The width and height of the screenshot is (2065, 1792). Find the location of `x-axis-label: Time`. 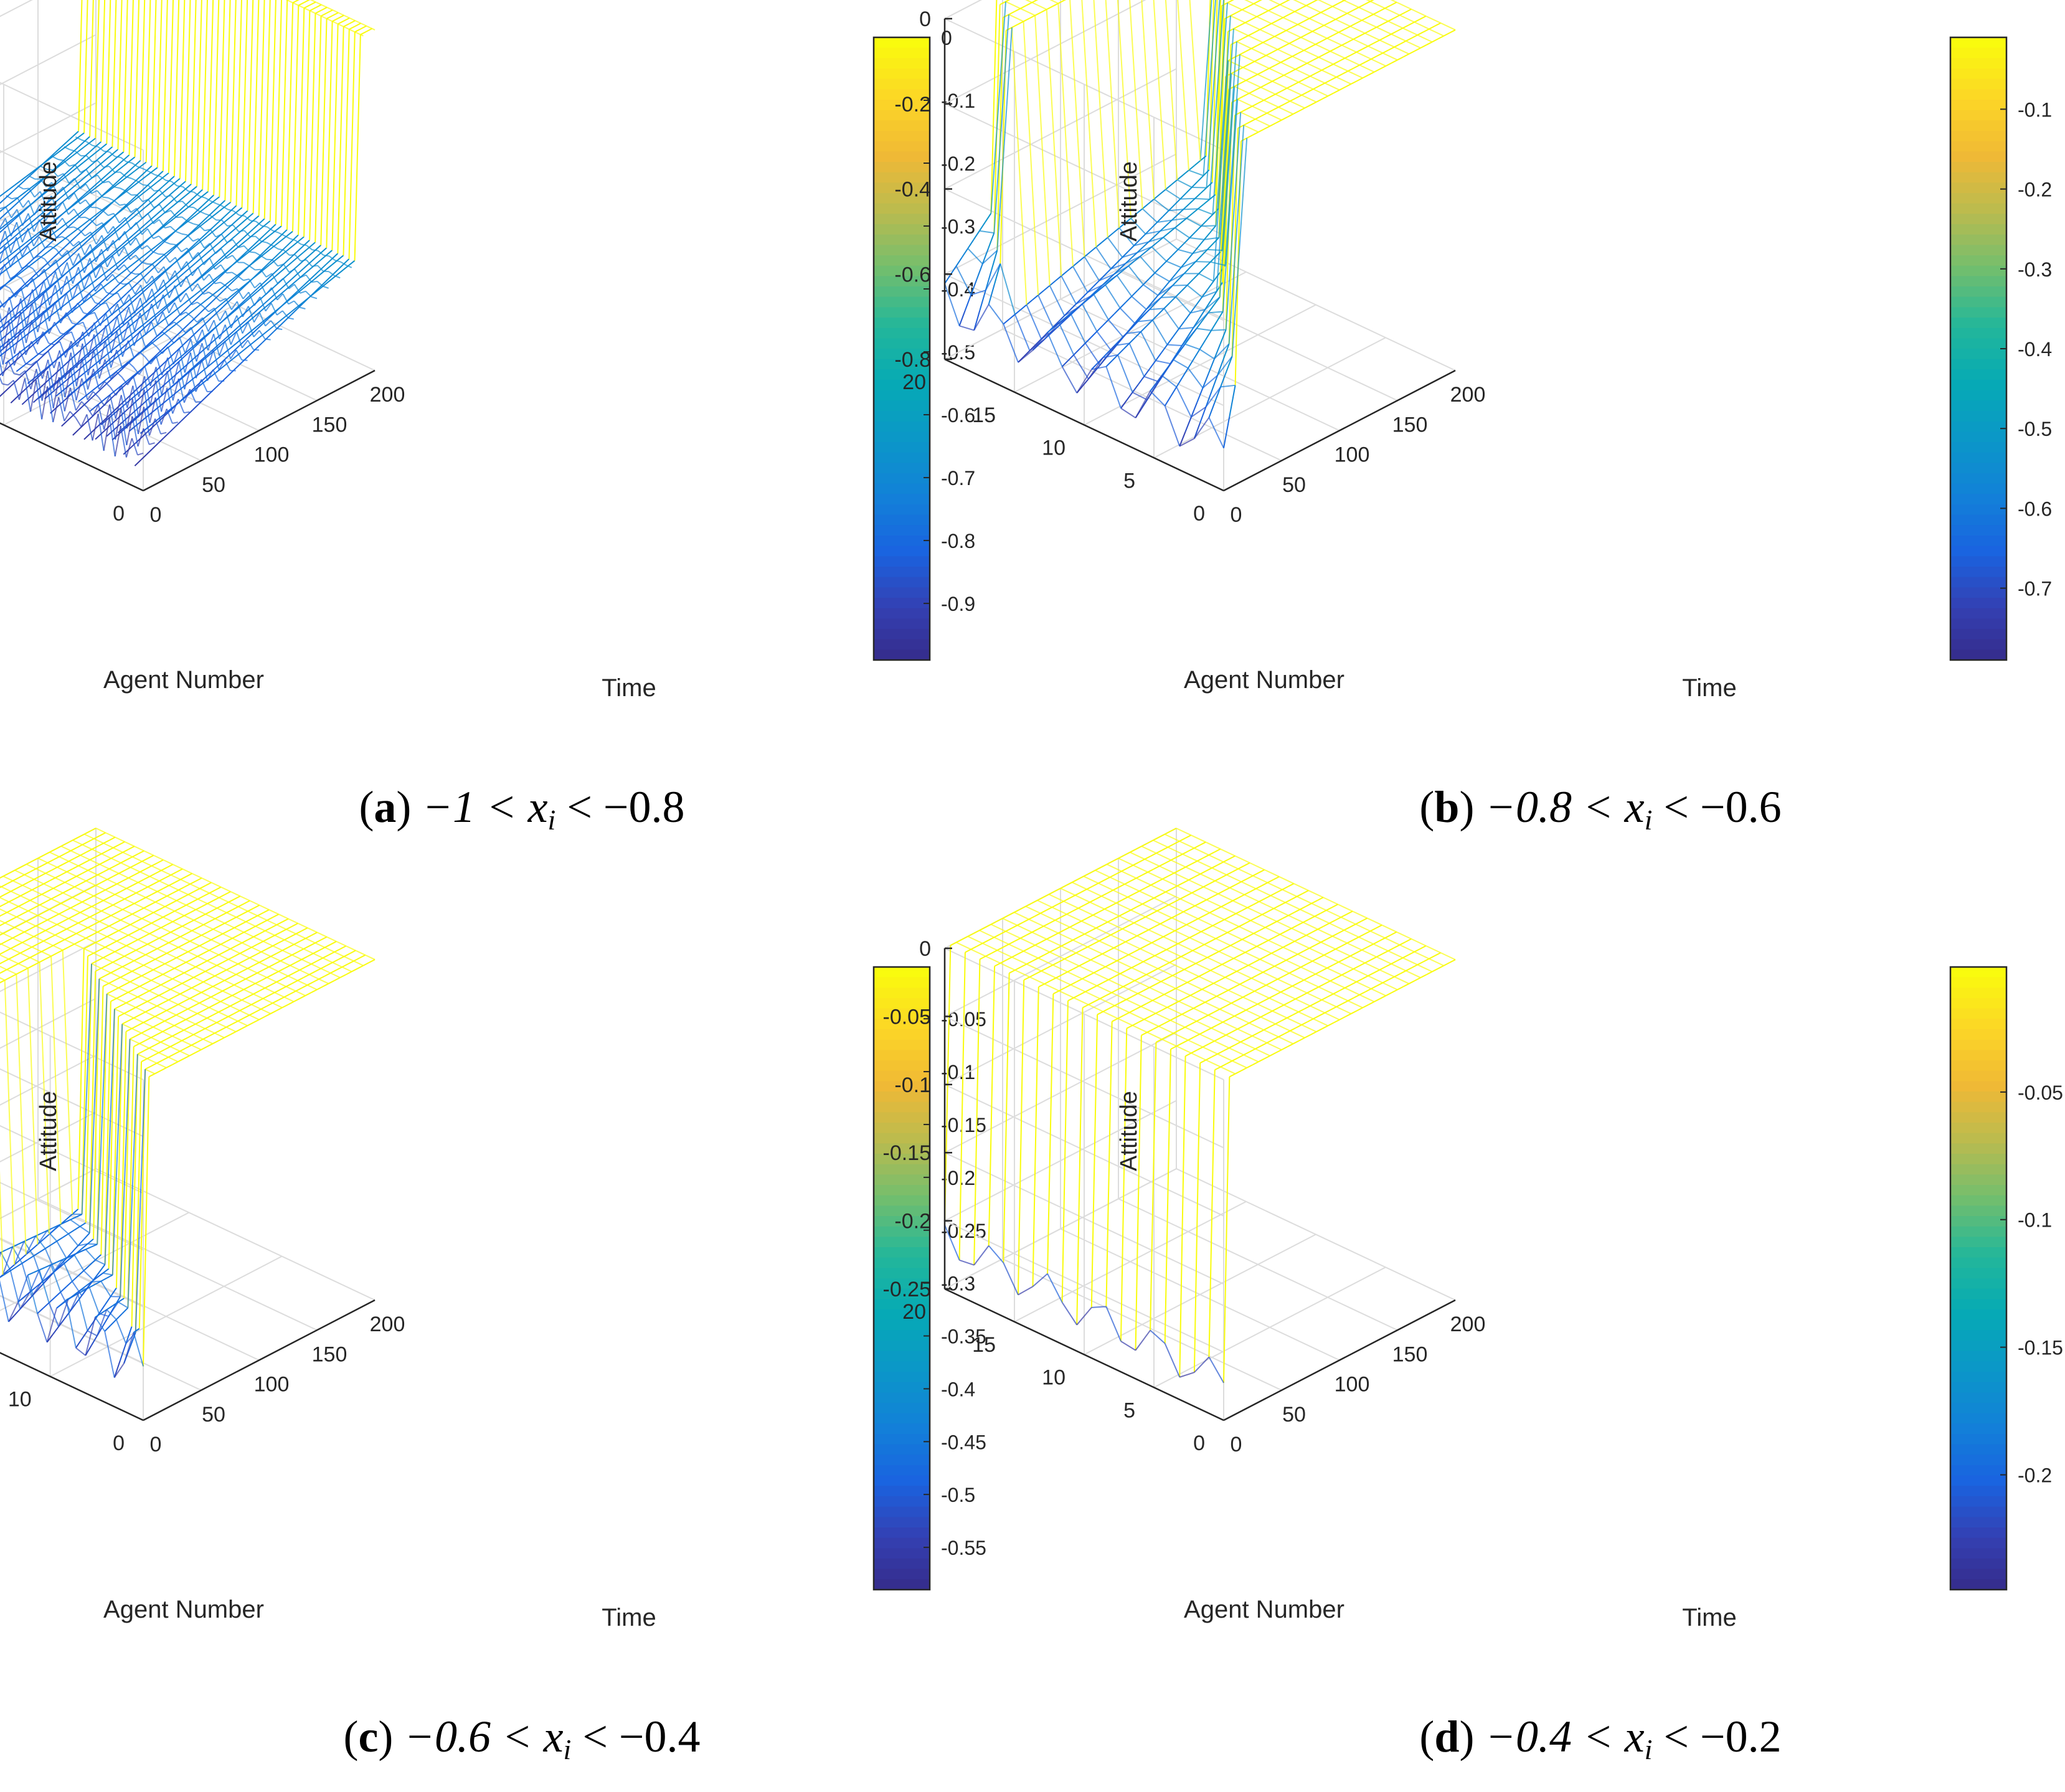

x-axis-label: Time is located at coordinates (629, 688).